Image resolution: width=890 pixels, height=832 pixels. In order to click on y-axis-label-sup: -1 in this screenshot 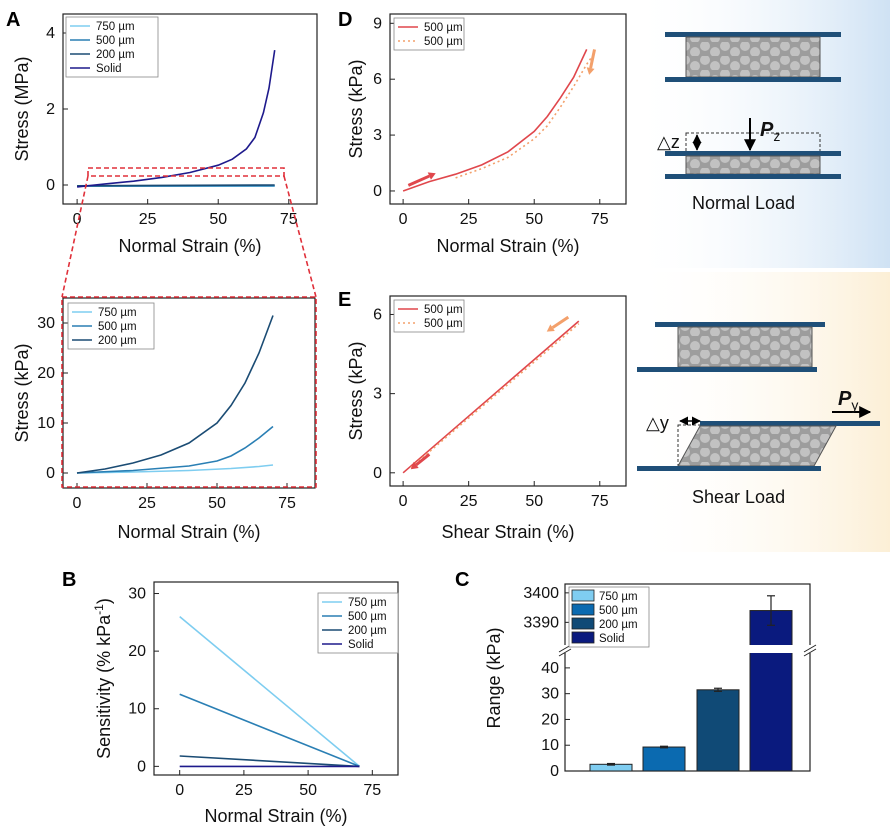, I will do `click(99, 609)`.